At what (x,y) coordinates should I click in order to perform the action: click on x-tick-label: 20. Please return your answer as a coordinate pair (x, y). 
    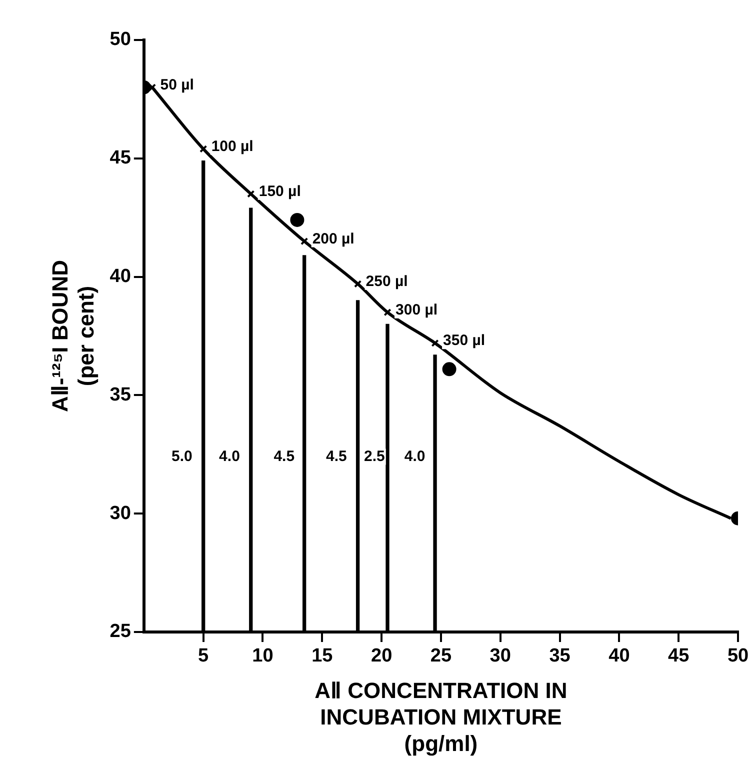
    Looking at the image, I should click on (381, 656).